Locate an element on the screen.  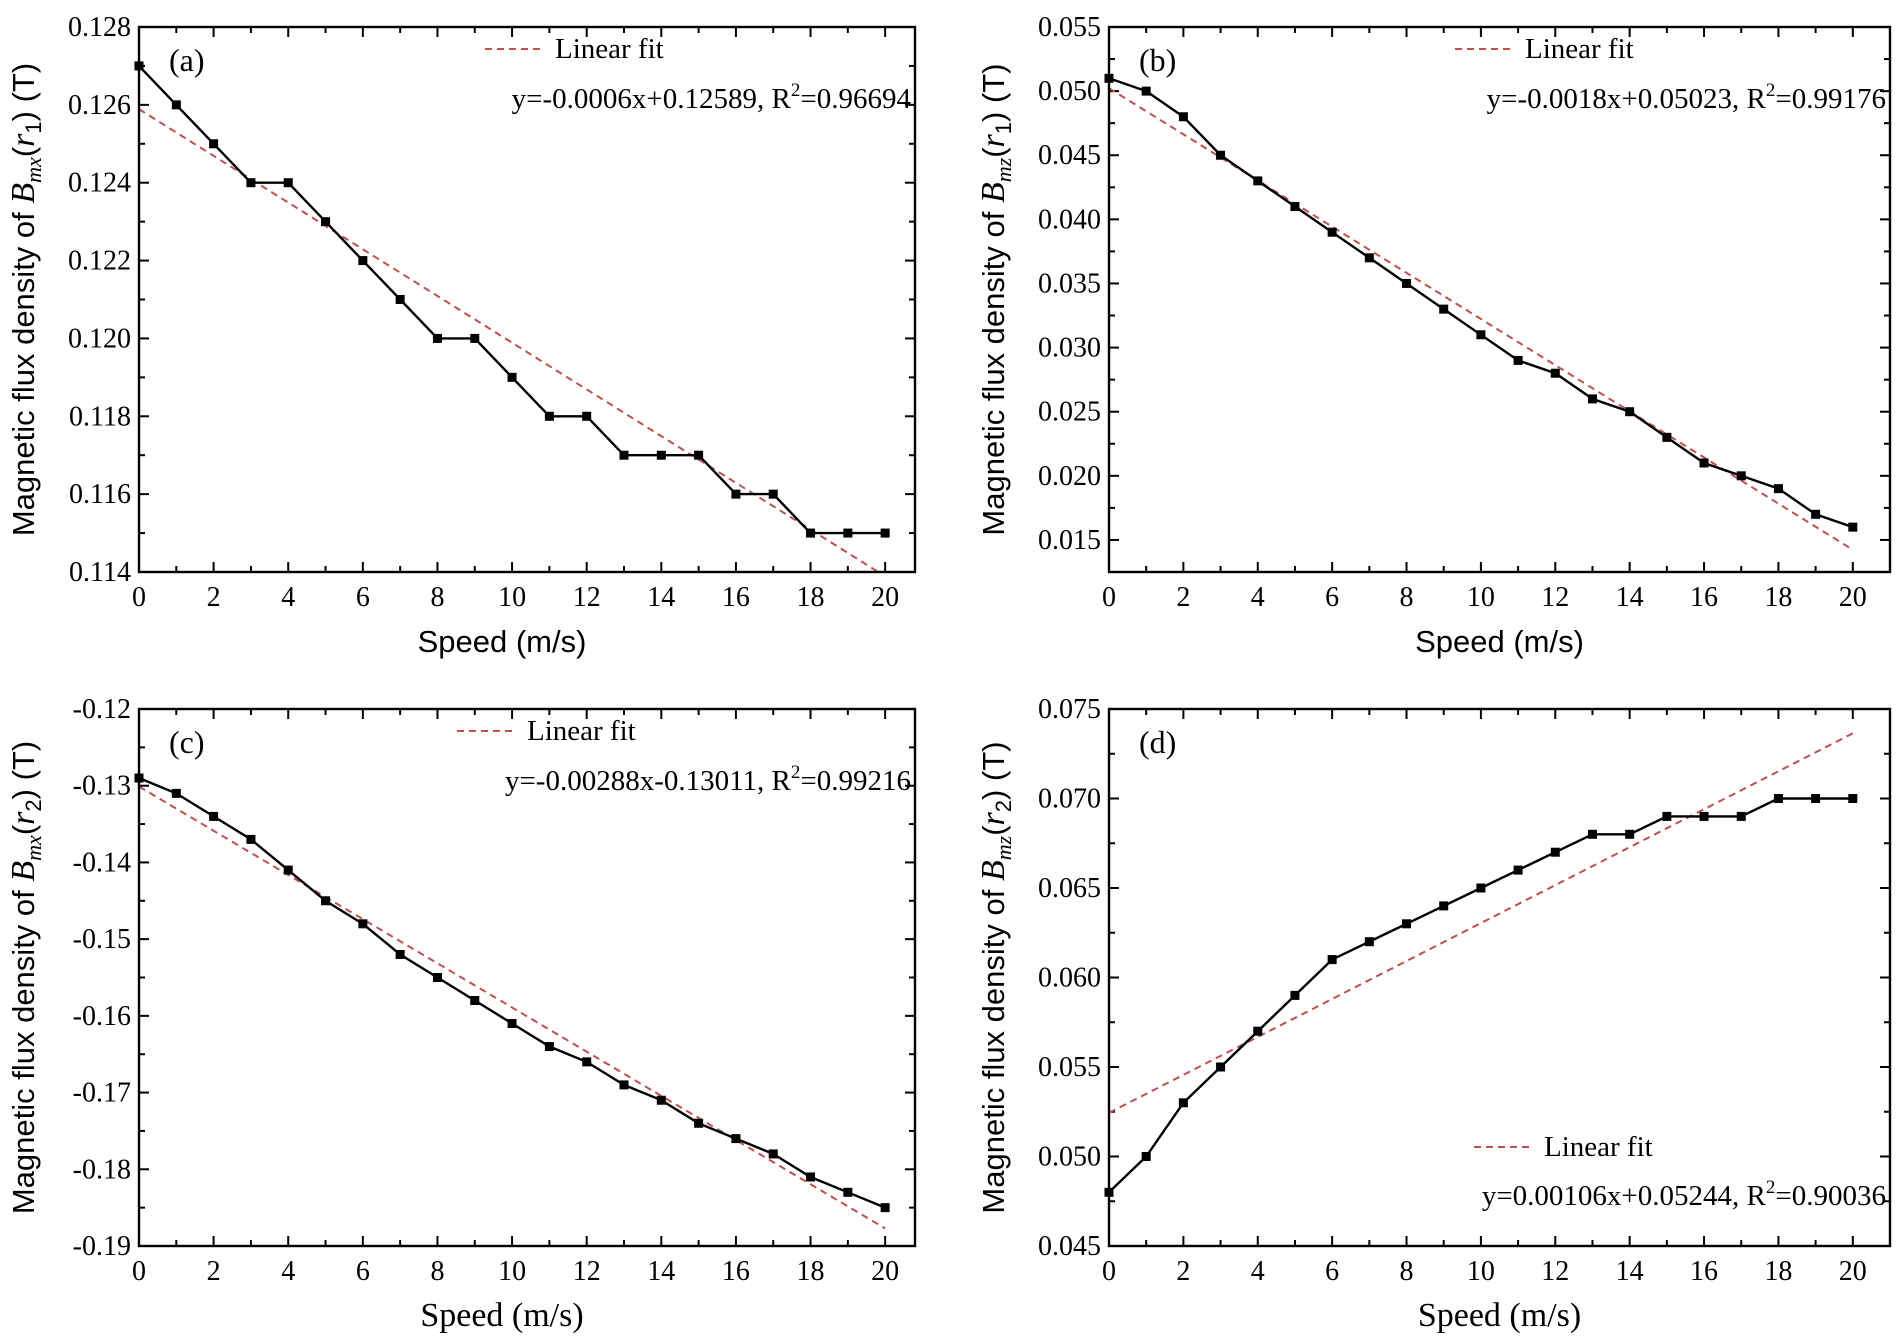
y-tick-label: -0.17 is located at coordinates (102, 1093).